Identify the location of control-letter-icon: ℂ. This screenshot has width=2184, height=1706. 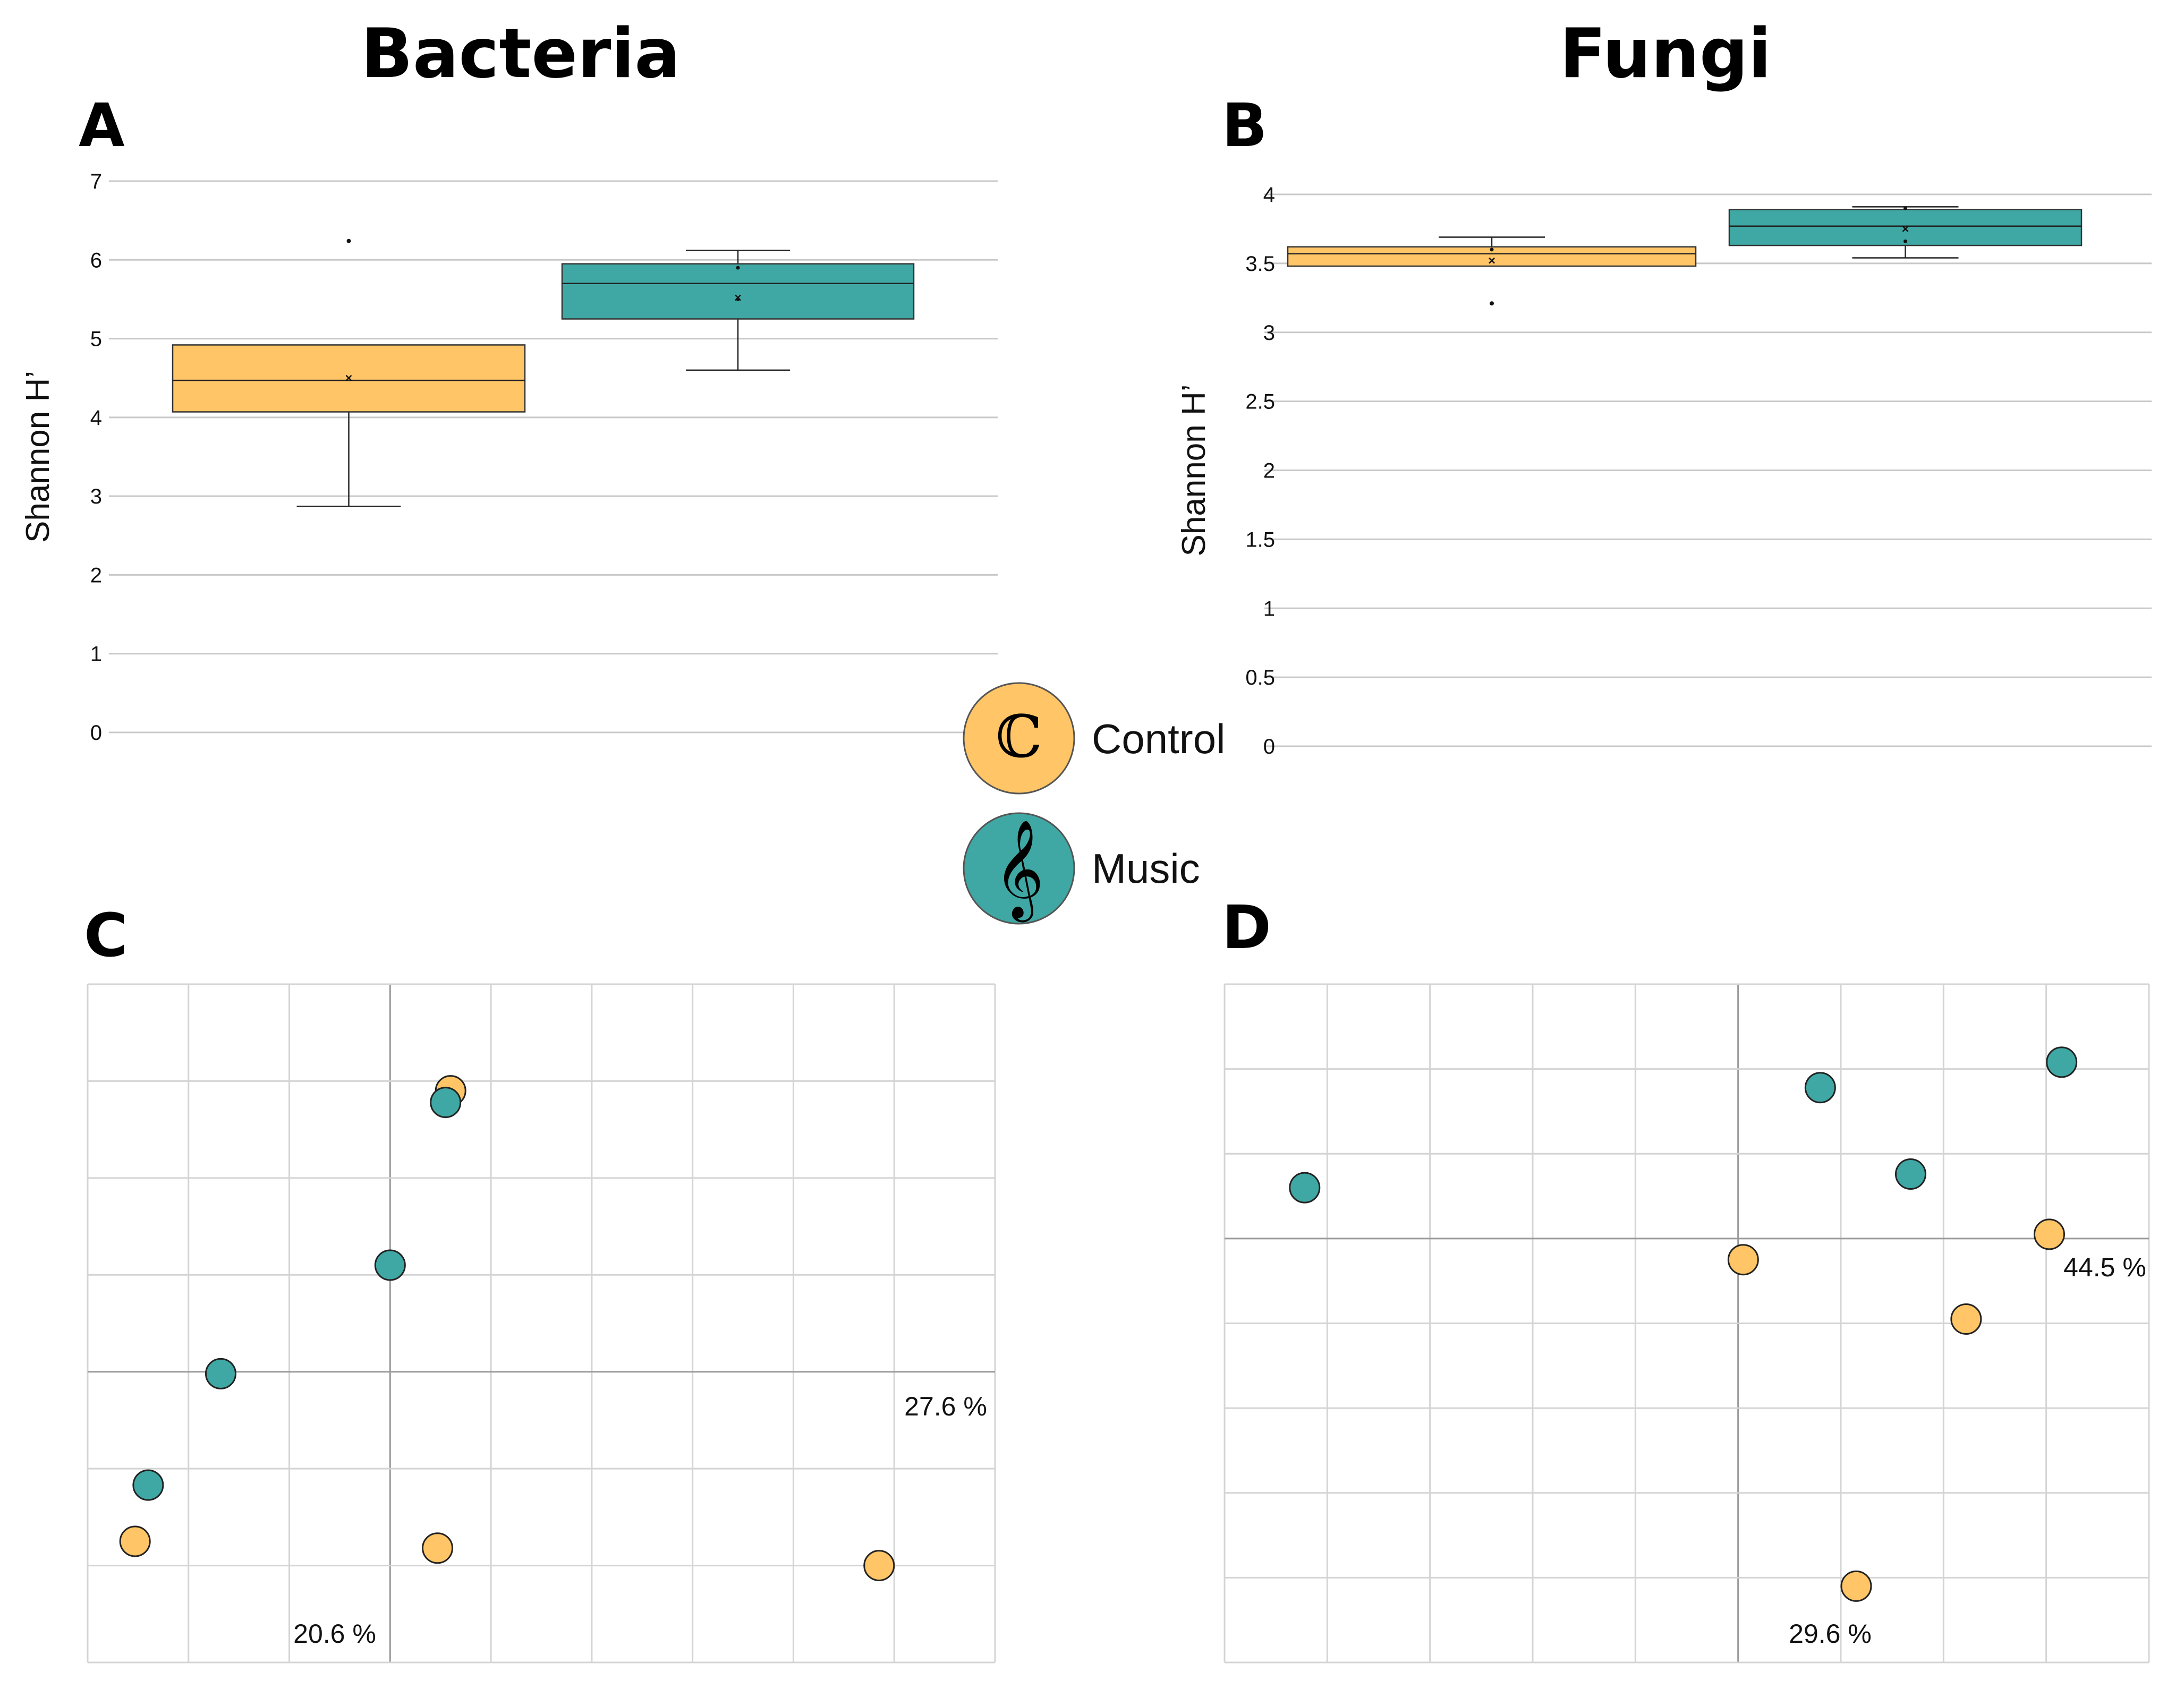
(1019, 737).